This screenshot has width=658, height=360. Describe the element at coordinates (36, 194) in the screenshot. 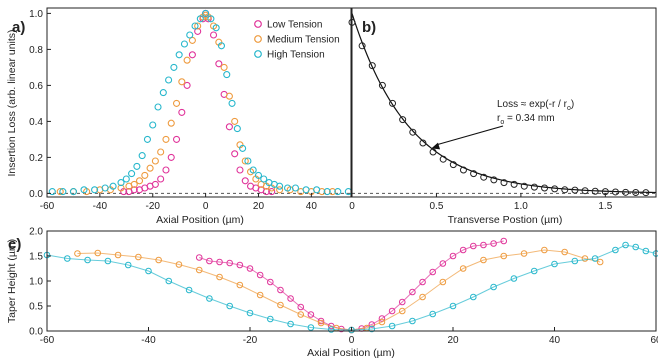

I see `panel-a-ytick-label: 0.0` at that location.